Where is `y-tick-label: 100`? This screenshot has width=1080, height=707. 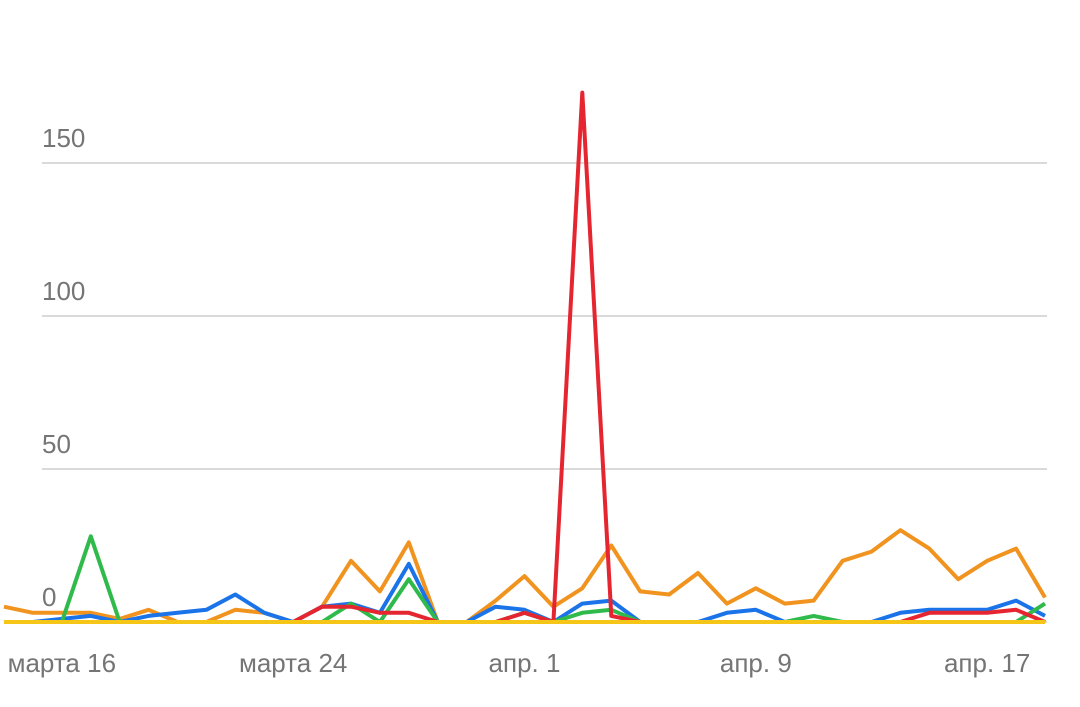 y-tick-label: 100 is located at coordinates (63, 291).